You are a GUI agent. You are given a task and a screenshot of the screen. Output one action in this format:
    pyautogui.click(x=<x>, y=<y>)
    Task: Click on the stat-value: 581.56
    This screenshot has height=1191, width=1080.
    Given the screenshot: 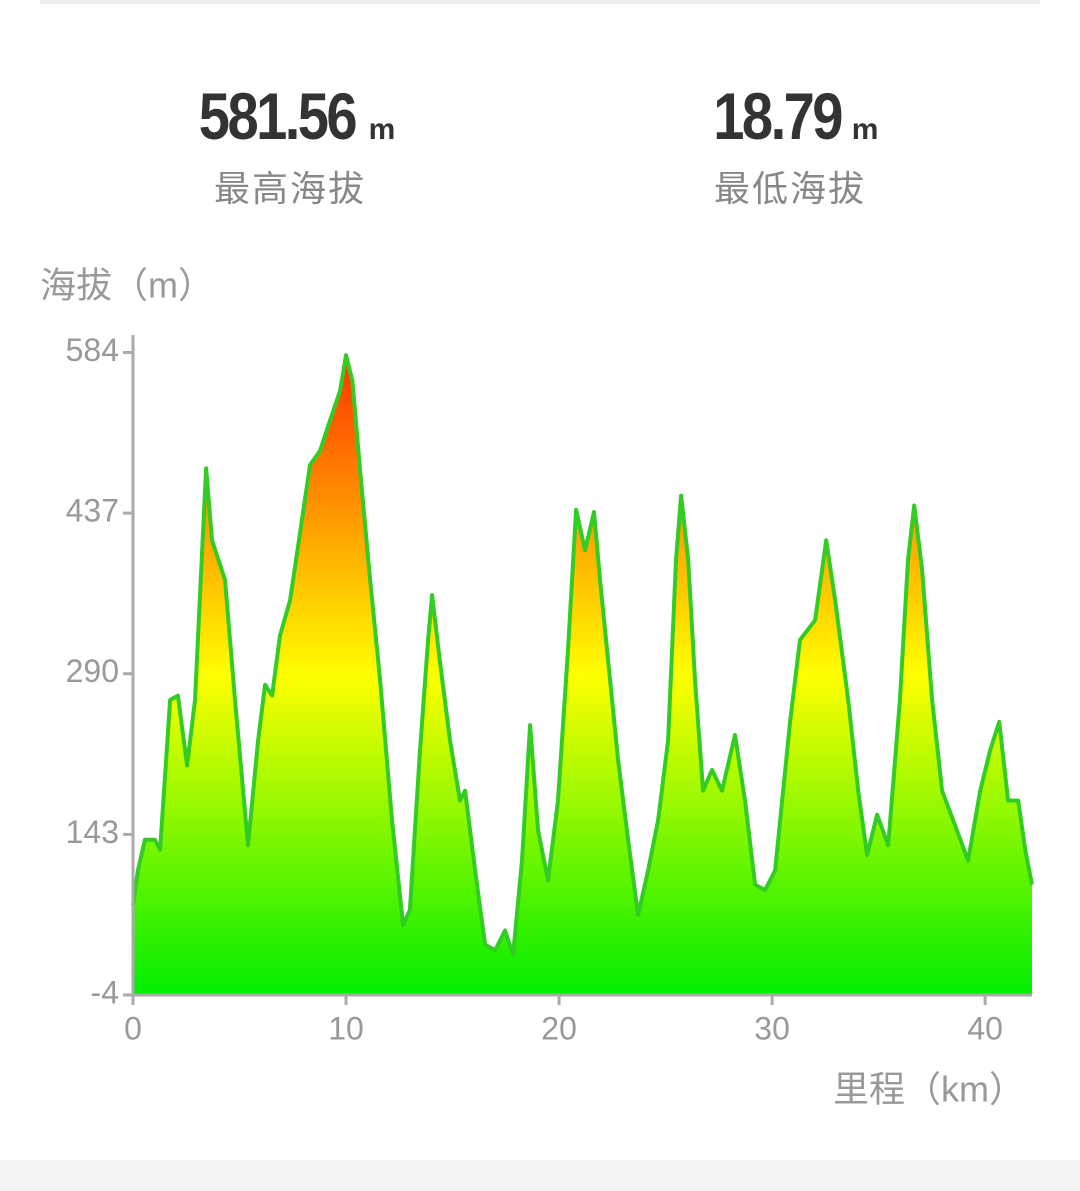 What is the action you would take?
    pyautogui.click(x=278, y=116)
    